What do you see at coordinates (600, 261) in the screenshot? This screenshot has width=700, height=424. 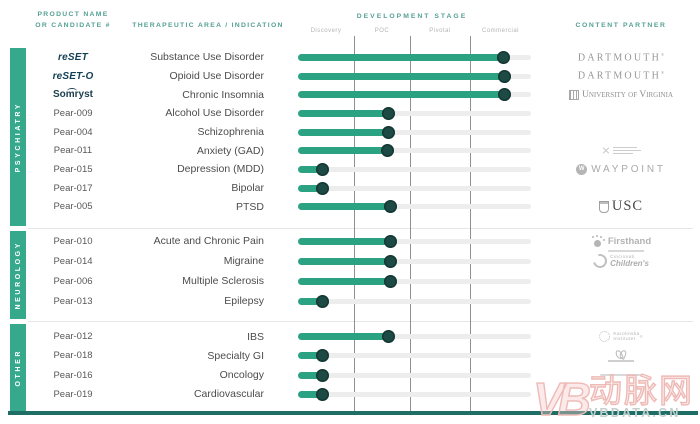 I see `swirl-icon` at bounding box center [600, 261].